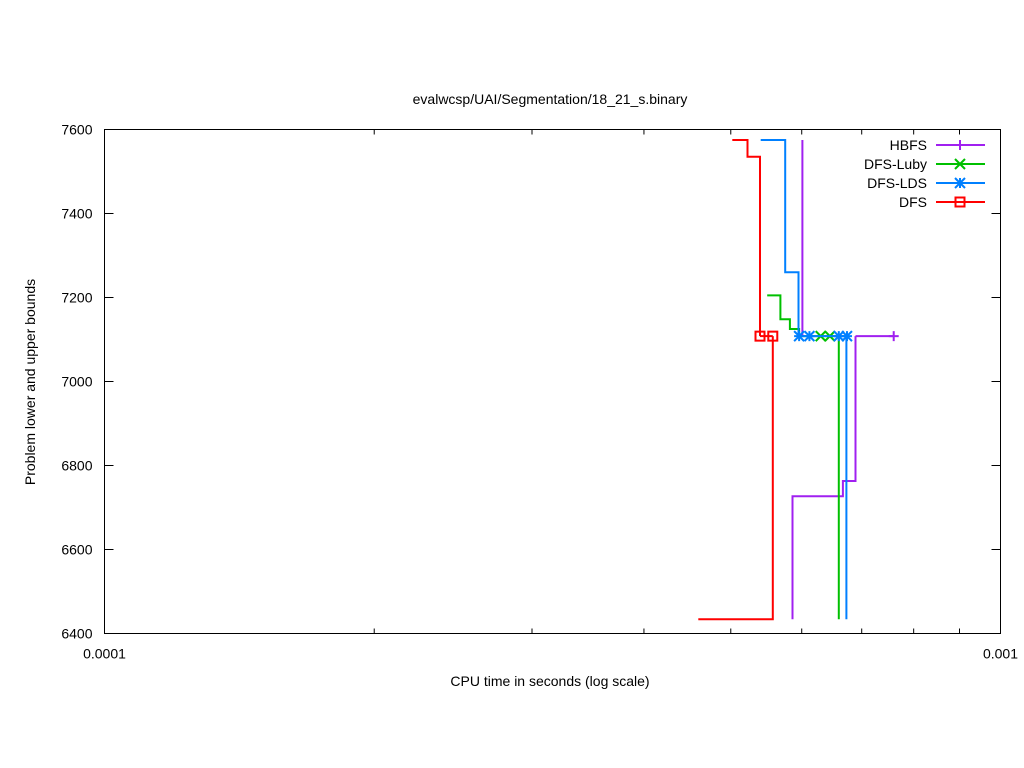 This screenshot has width=1024, height=768. I want to click on legend-label: HBFS, so click(908, 145).